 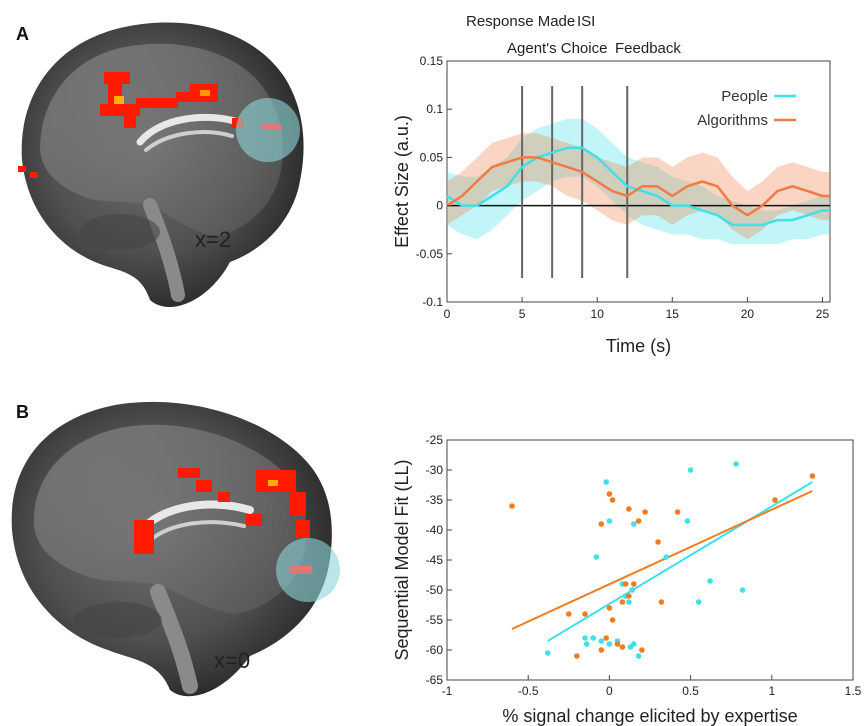 I want to click on x-tick-label-a: 0, so click(x=447, y=314).